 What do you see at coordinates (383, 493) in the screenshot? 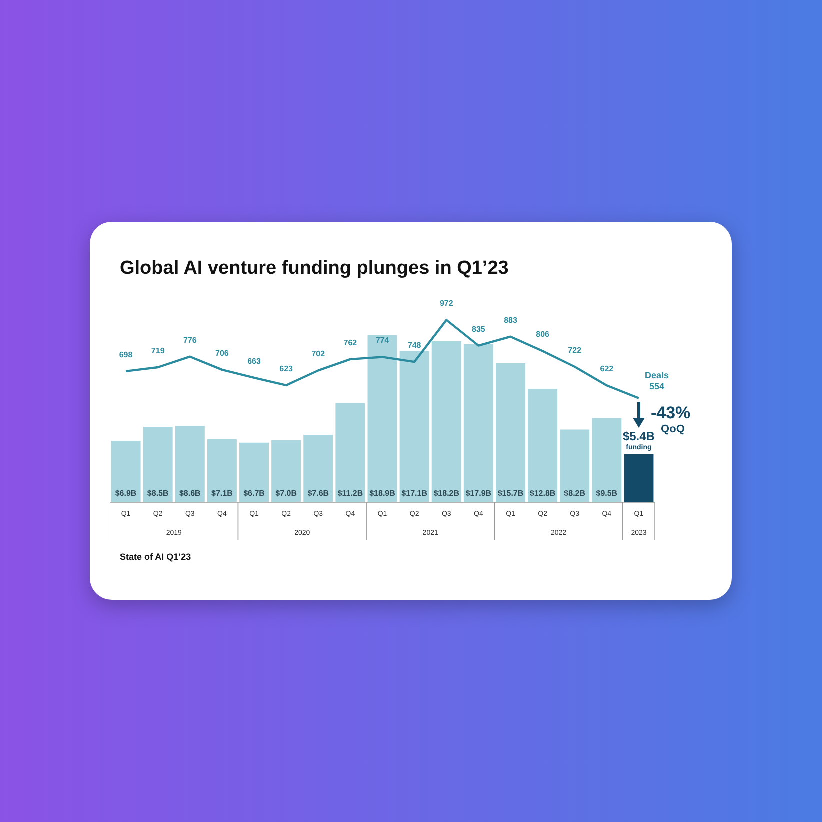
I see `data-label: $18.9B` at bounding box center [383, 493].